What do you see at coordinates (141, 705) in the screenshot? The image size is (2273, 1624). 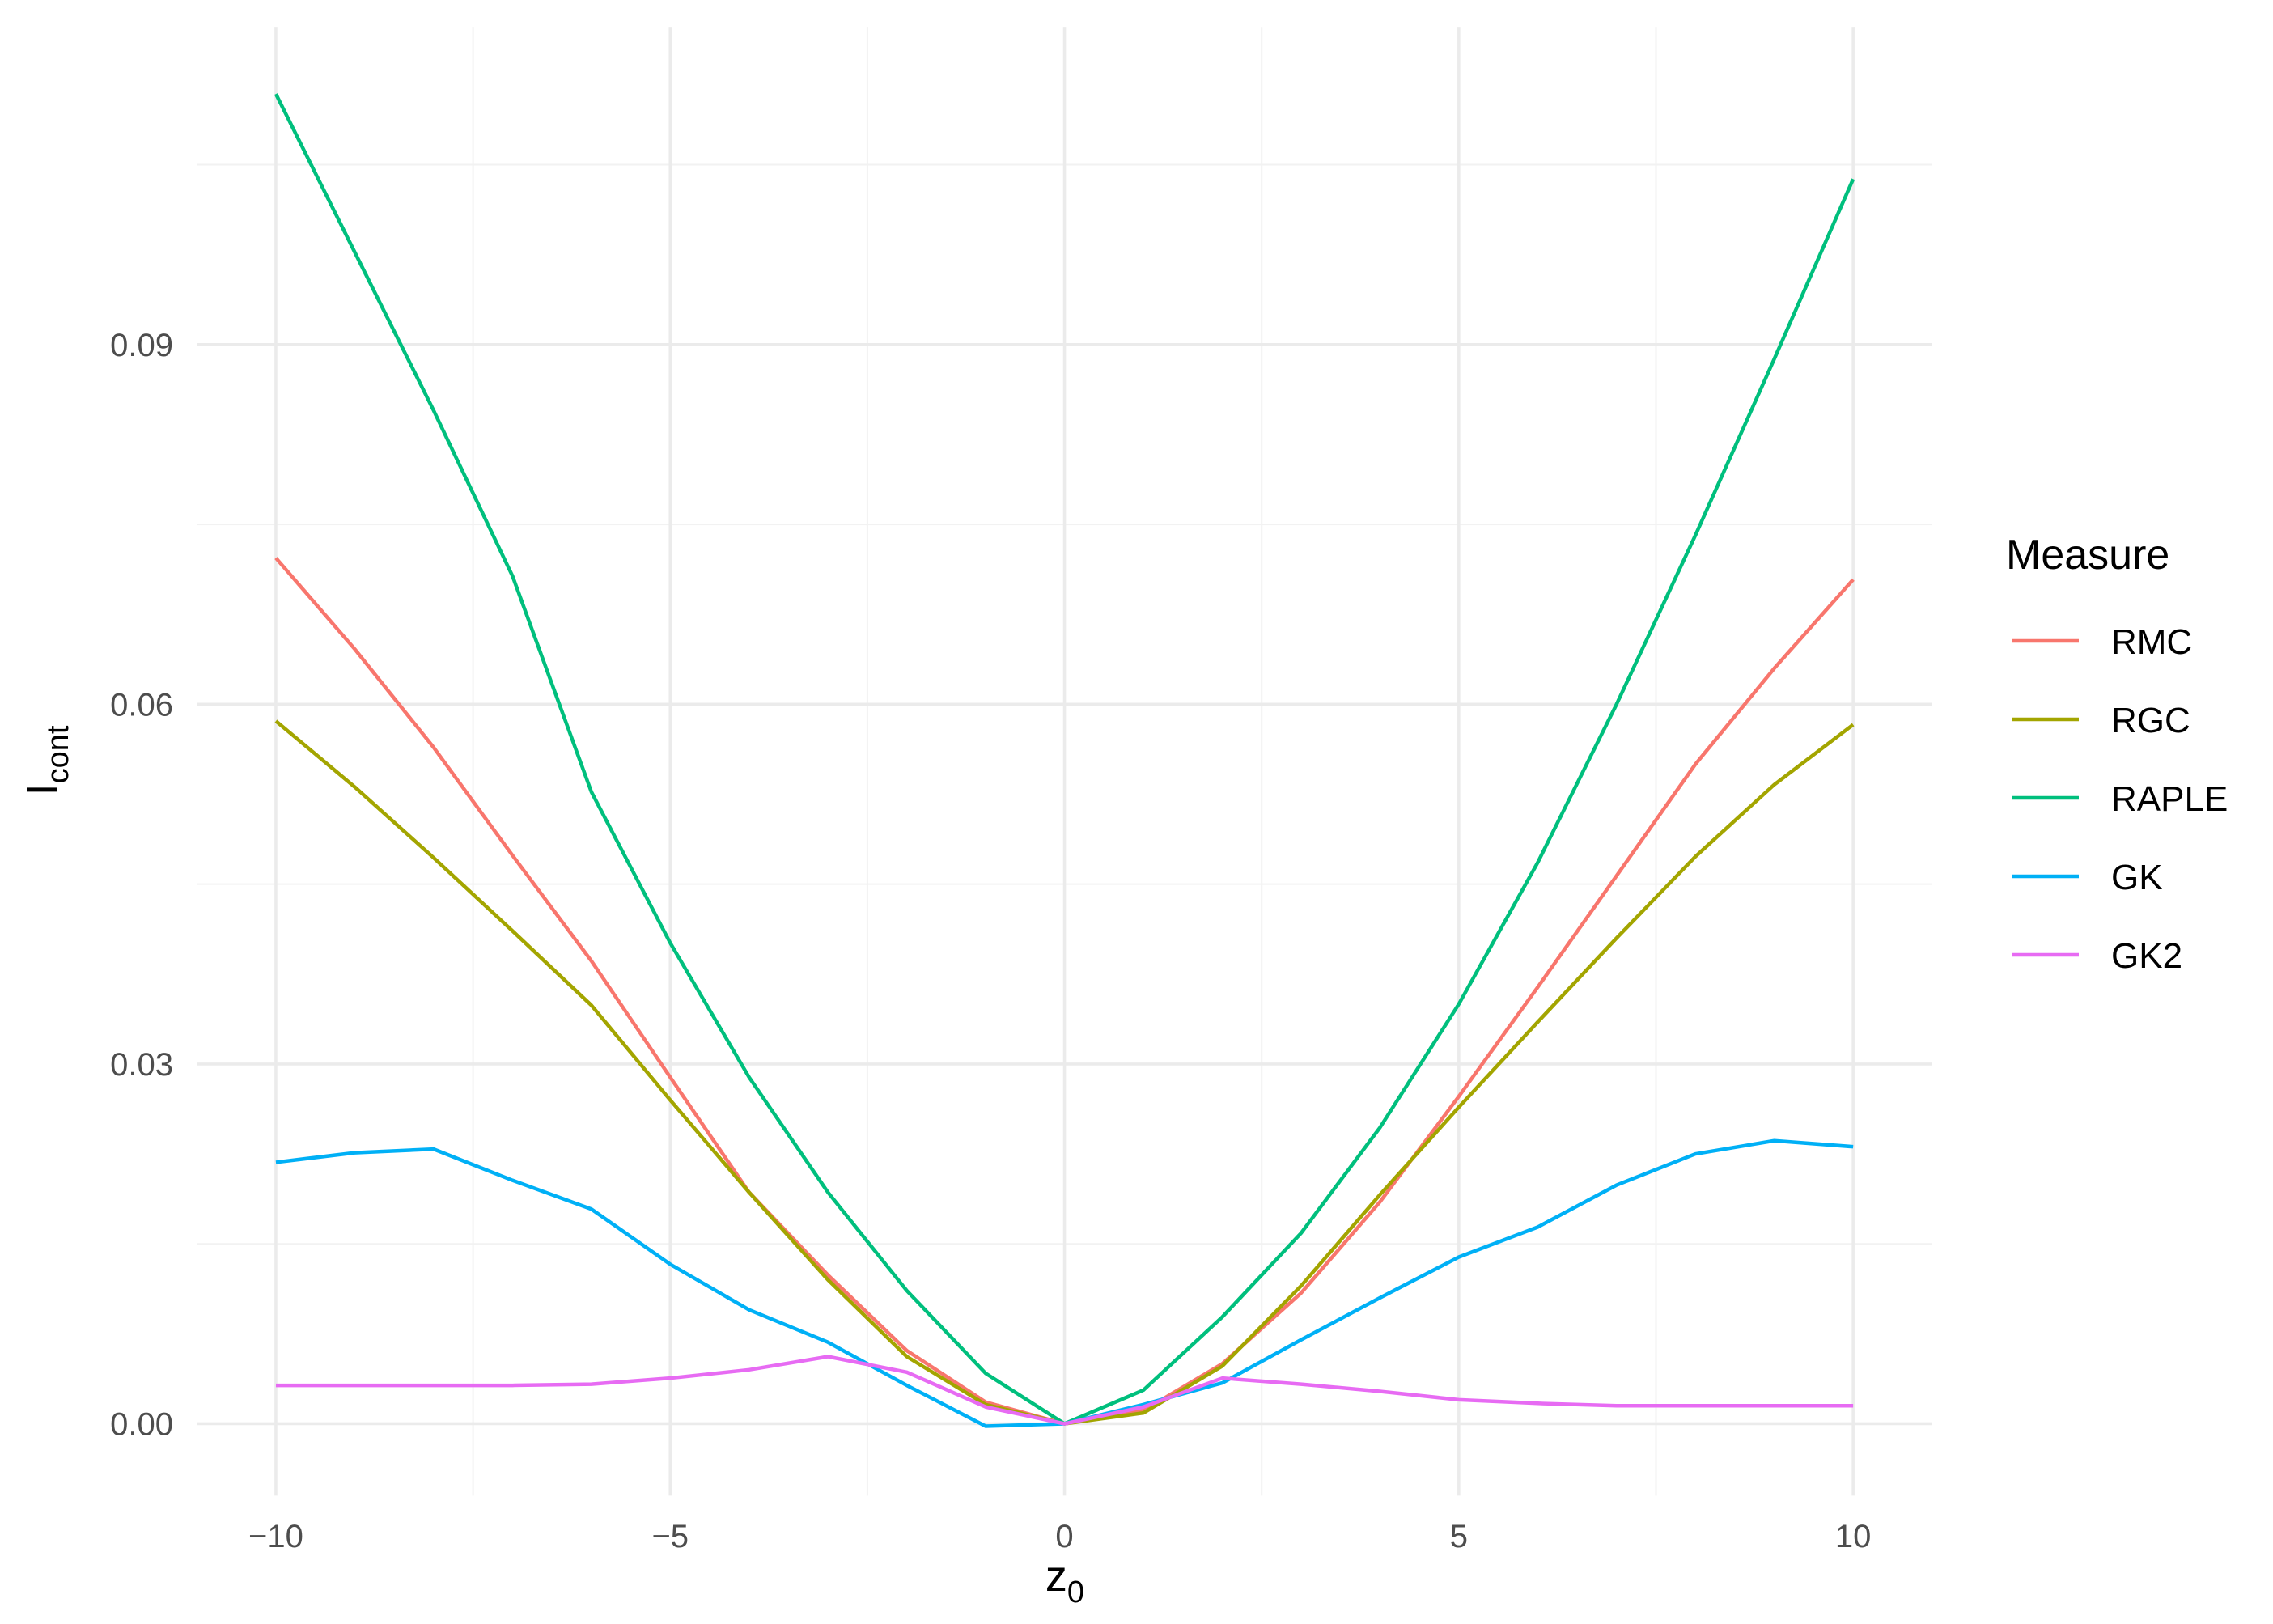 I see `y-tick-label: 0.06` at bounding box center [141, 705].